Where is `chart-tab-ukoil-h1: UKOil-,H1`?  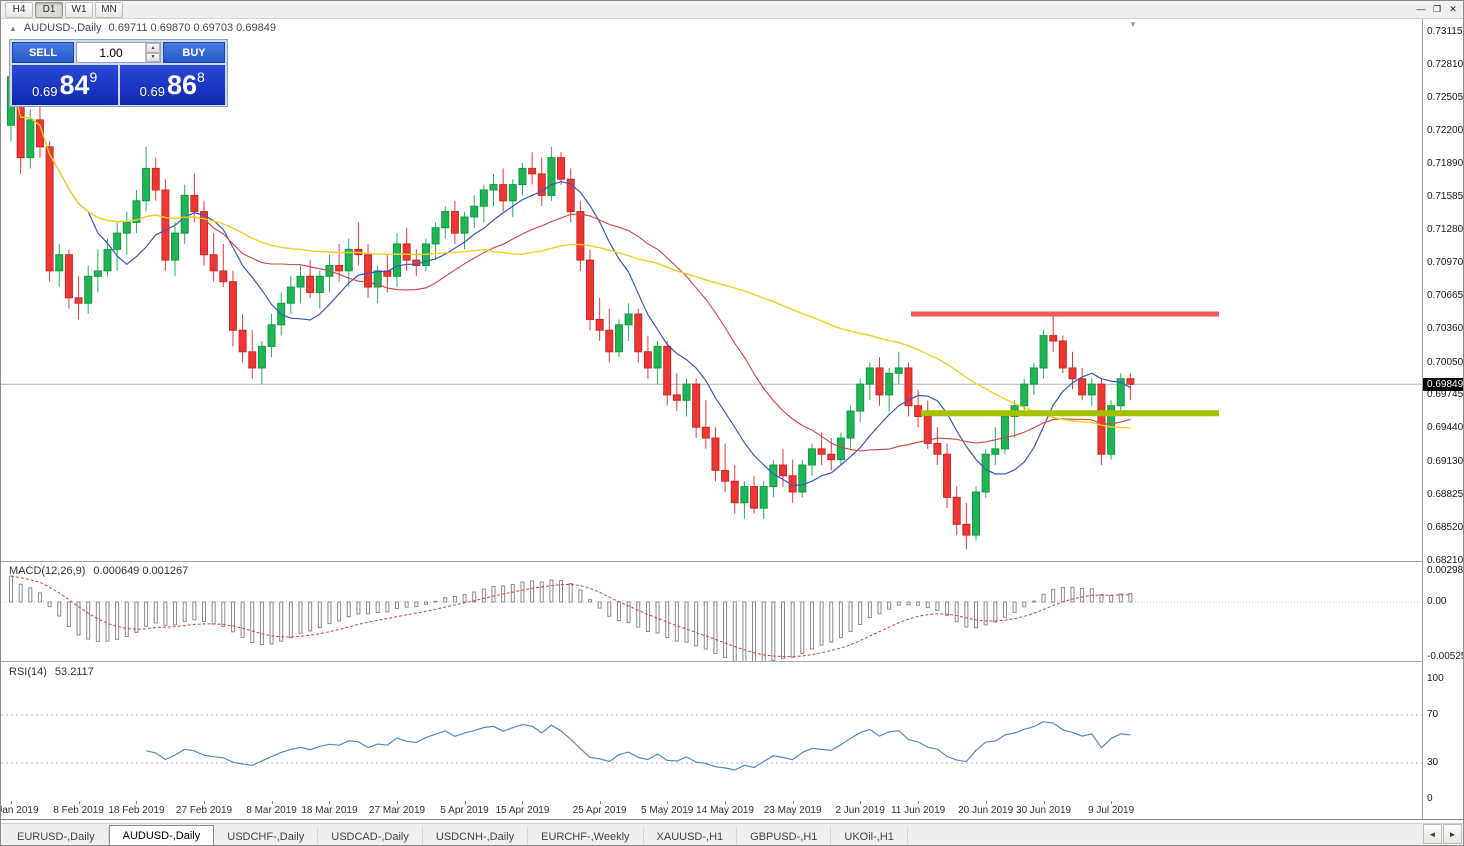 chart-tab-ukoil-h1: UKOil-,H1 is located at coordinates (869, 836).